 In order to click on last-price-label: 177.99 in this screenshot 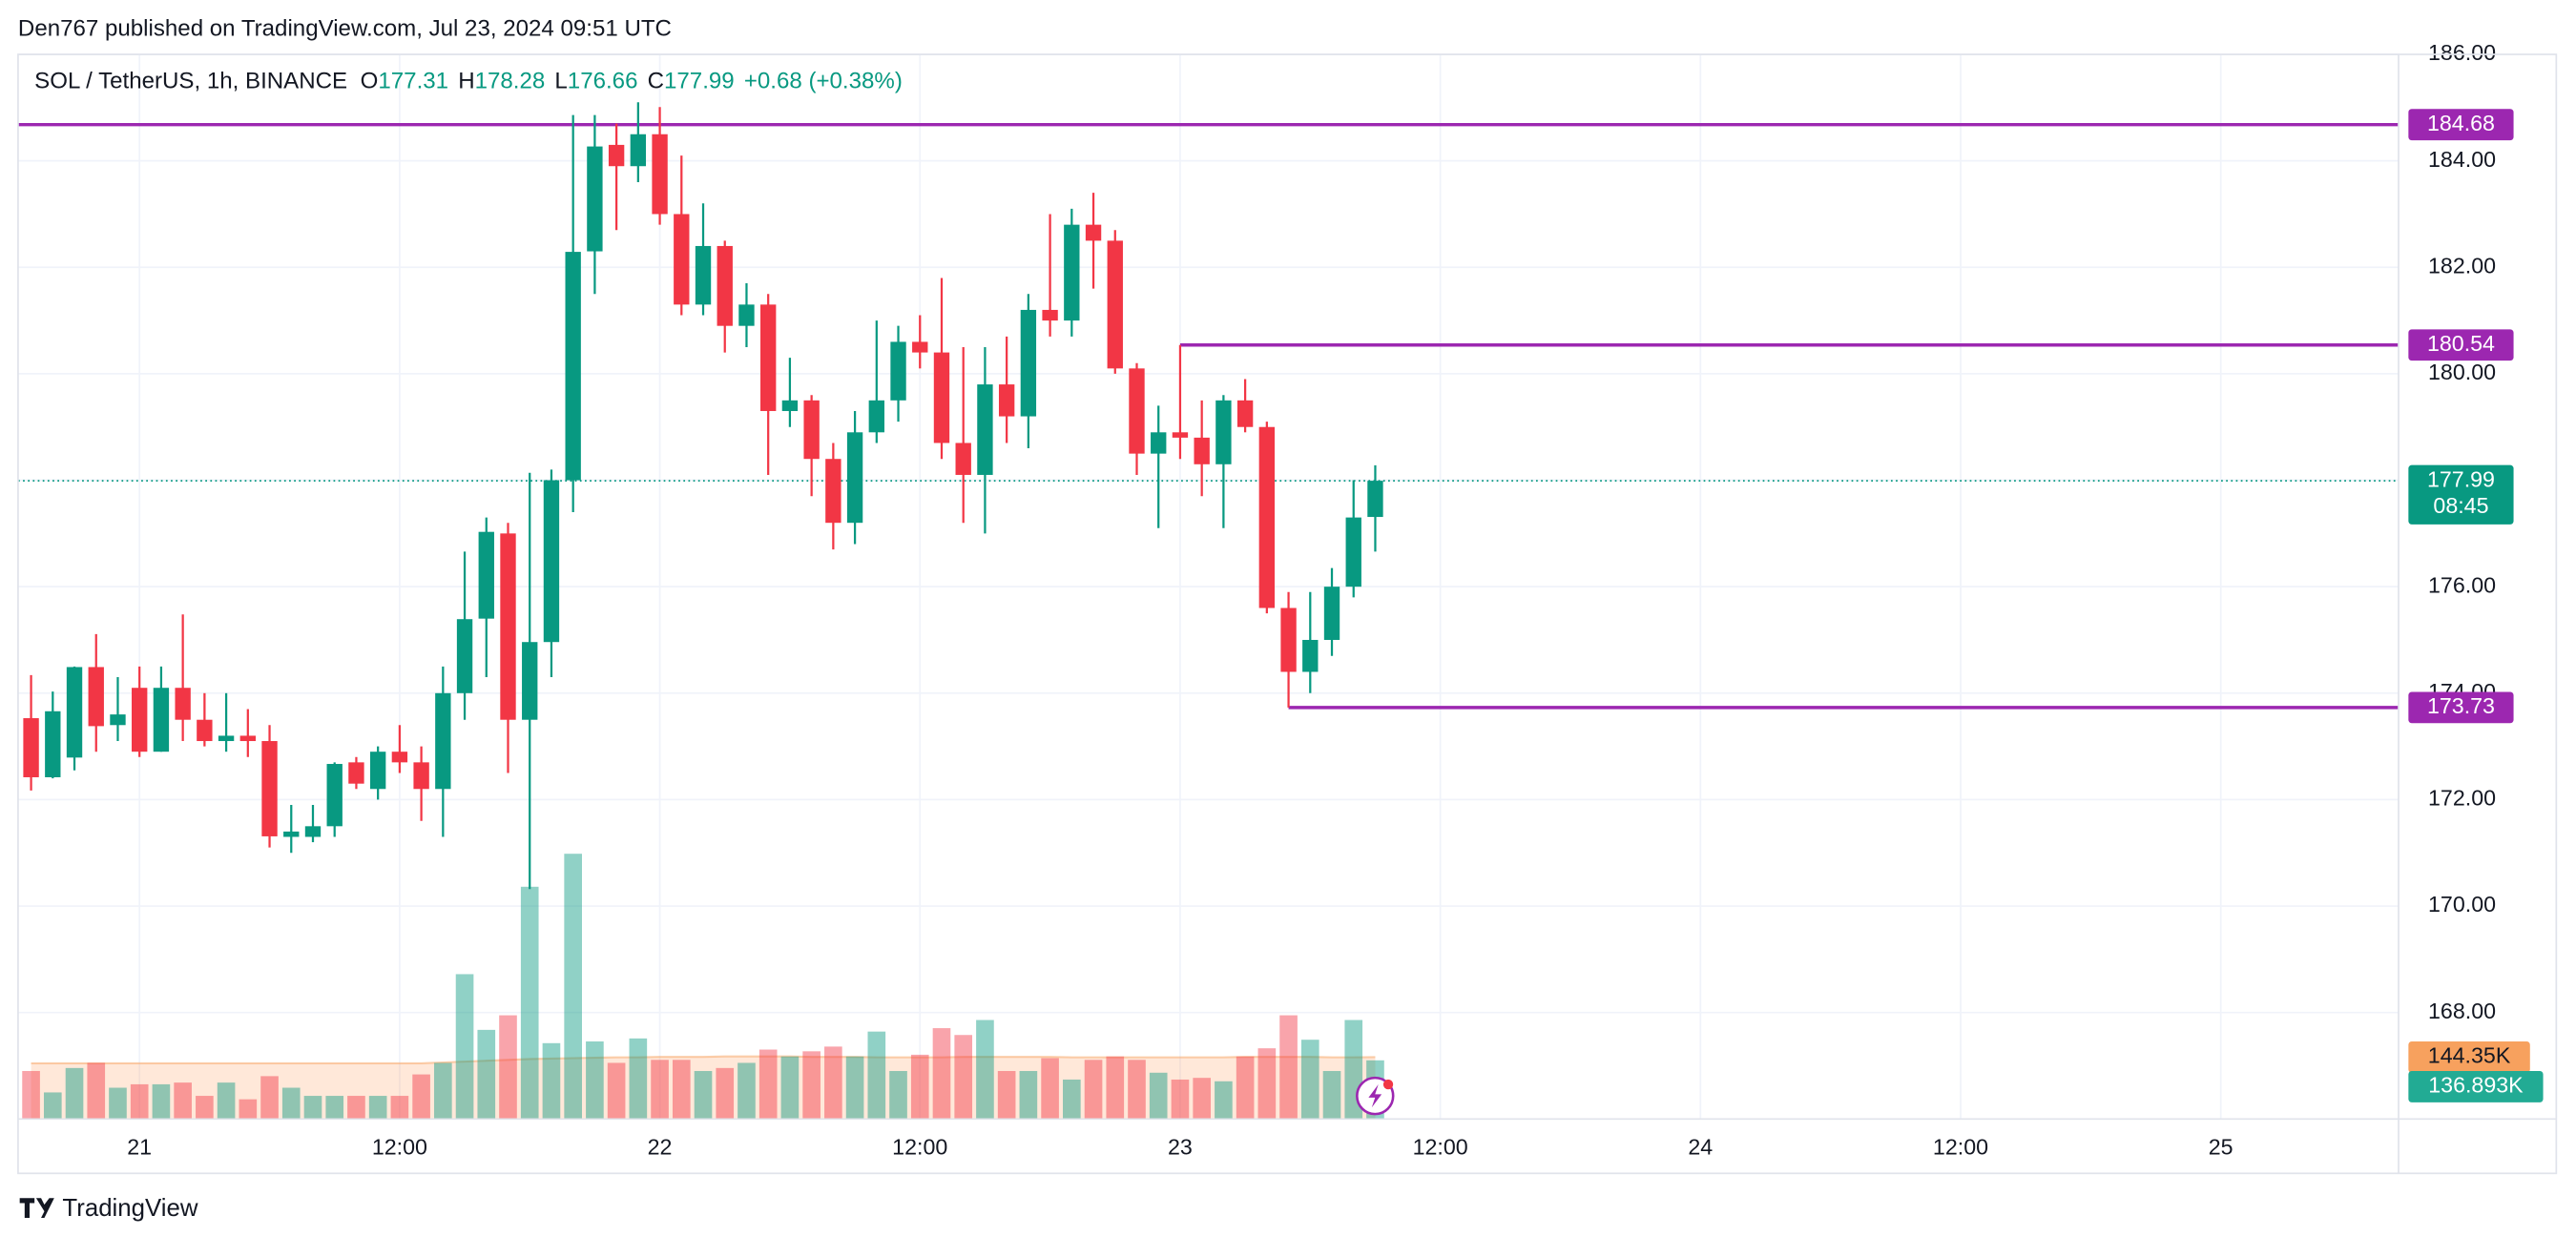, I will do `click(2461, 478)`.